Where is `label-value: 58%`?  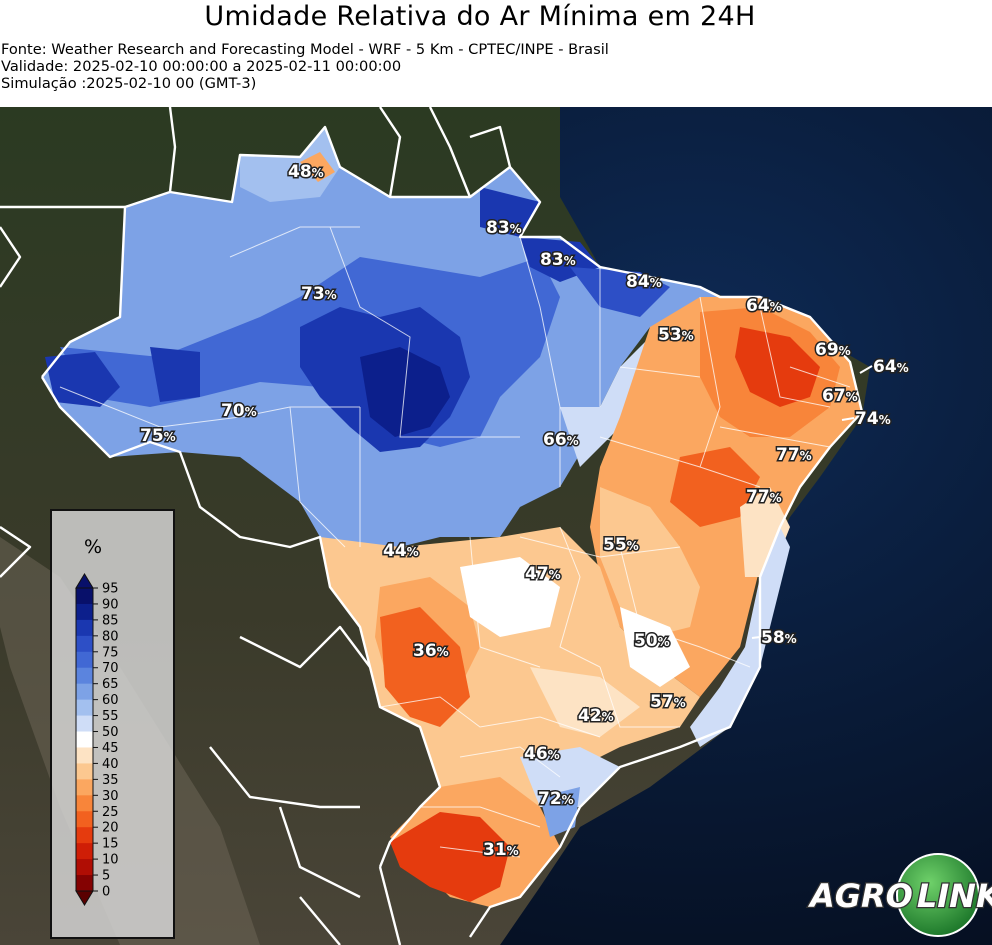
label-value: 58% is located at coordinates (779, 638).